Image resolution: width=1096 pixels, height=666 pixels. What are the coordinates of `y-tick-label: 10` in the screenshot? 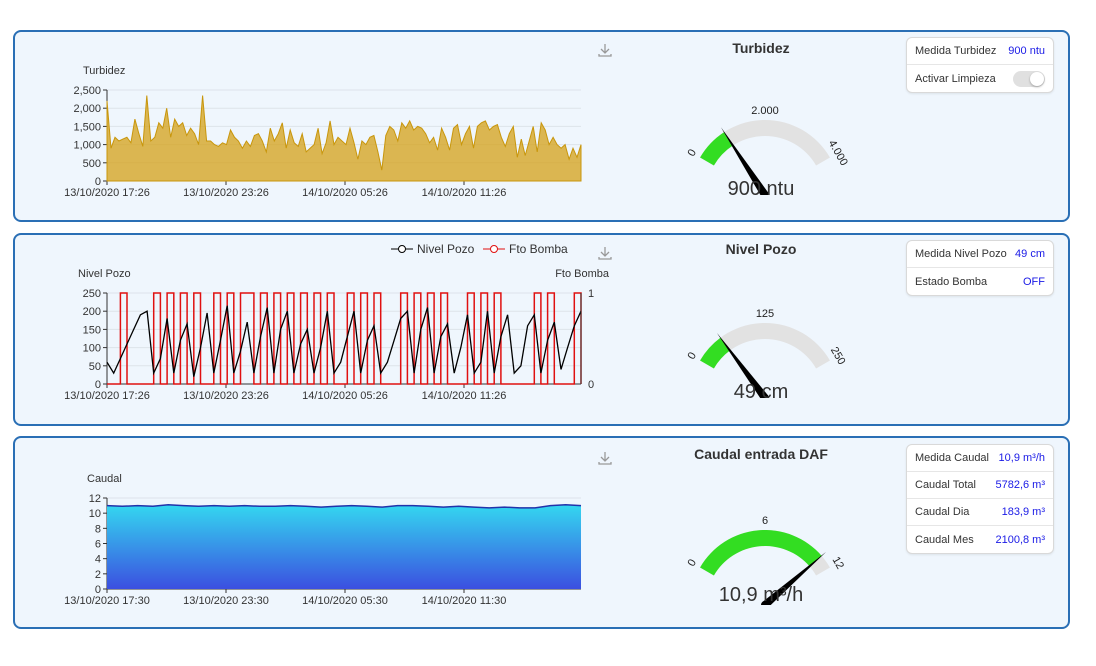 It's located at (95, 514).